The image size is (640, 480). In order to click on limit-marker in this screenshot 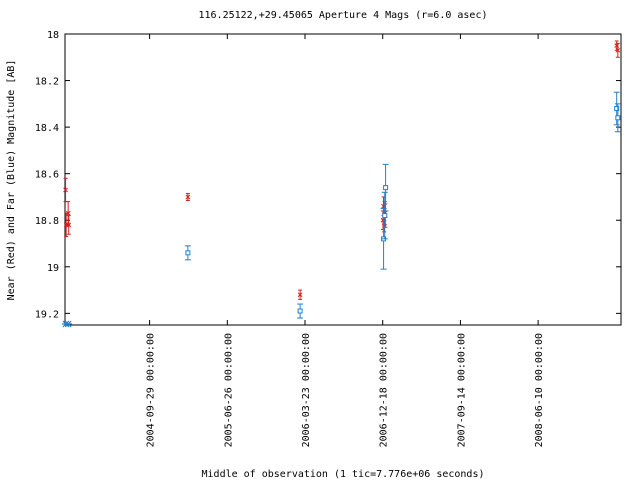, I will do `click(68, 324)`.